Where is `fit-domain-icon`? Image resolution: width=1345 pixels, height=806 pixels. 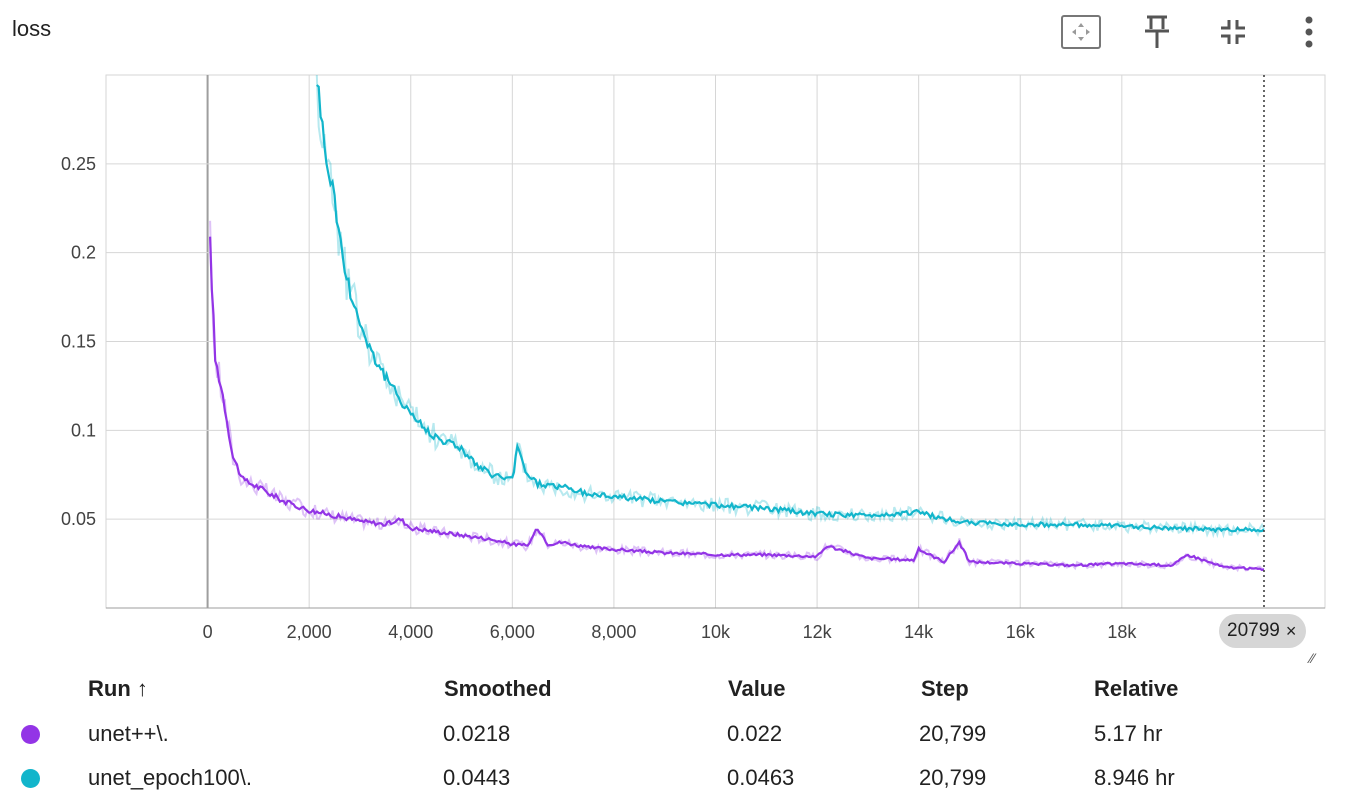
fit-domain-icon is located at coordinates (1081, 32).